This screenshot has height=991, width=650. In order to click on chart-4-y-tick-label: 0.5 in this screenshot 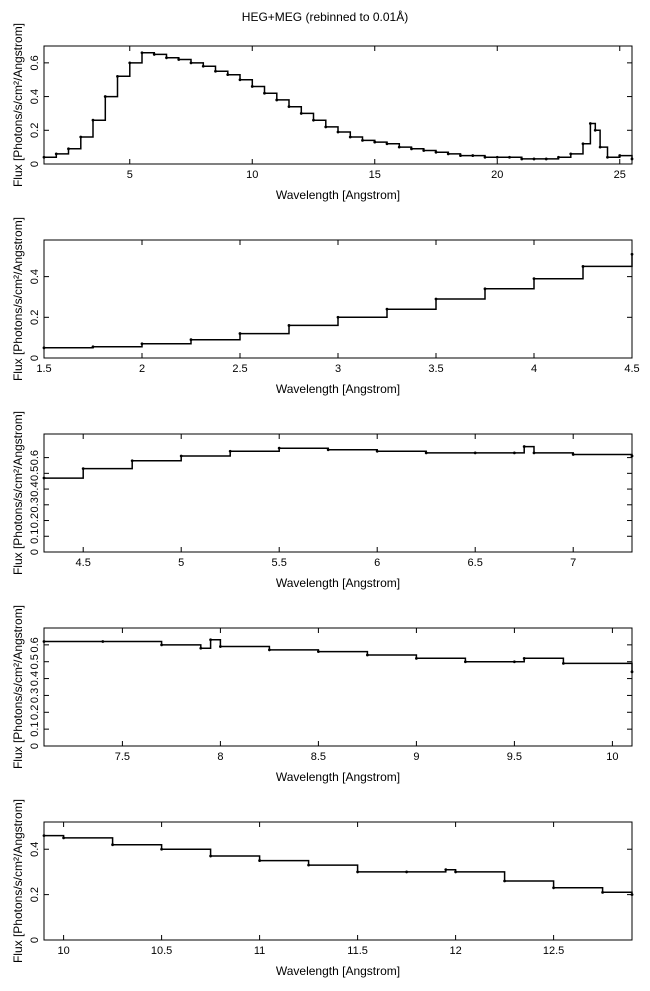, I will do `click(35, 661)`.